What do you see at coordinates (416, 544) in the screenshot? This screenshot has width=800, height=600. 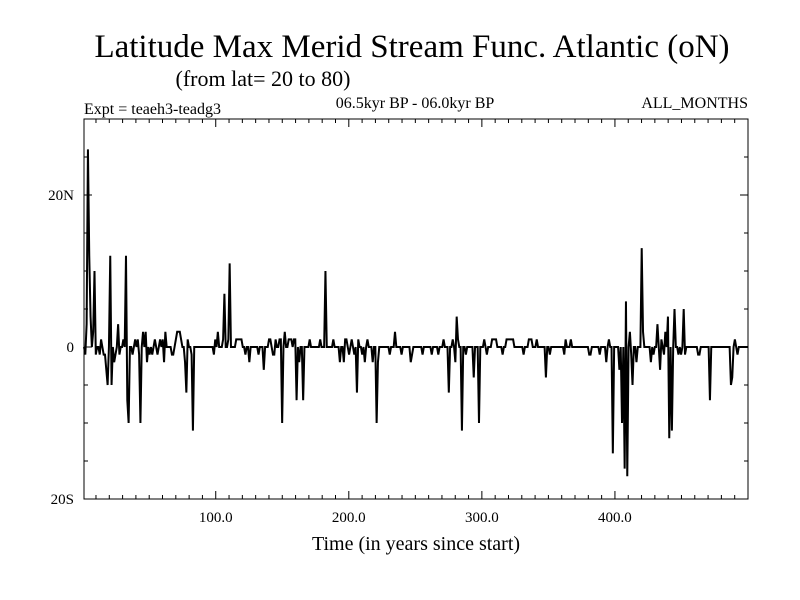 I see `x-axis-label: Time (in years since start)` at bounding box center [416, 544].